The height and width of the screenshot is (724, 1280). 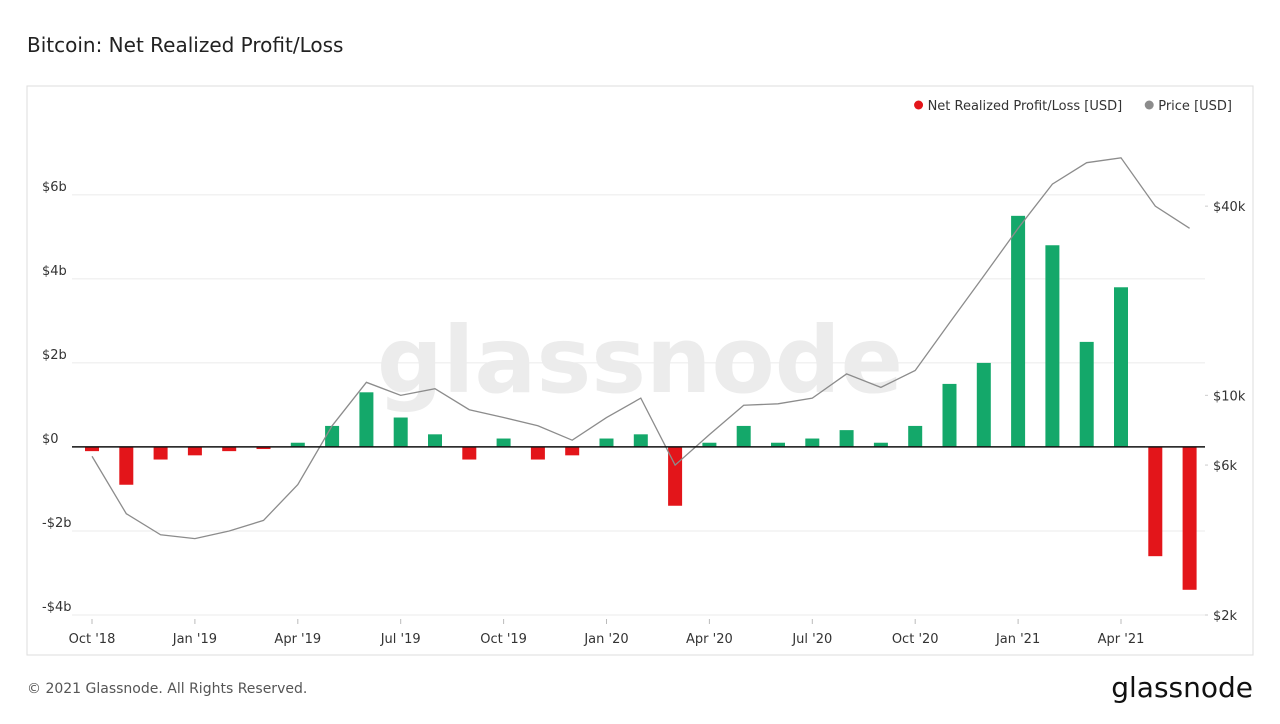 I want to click on logo: glassnode, so click(x=1182, y=687).